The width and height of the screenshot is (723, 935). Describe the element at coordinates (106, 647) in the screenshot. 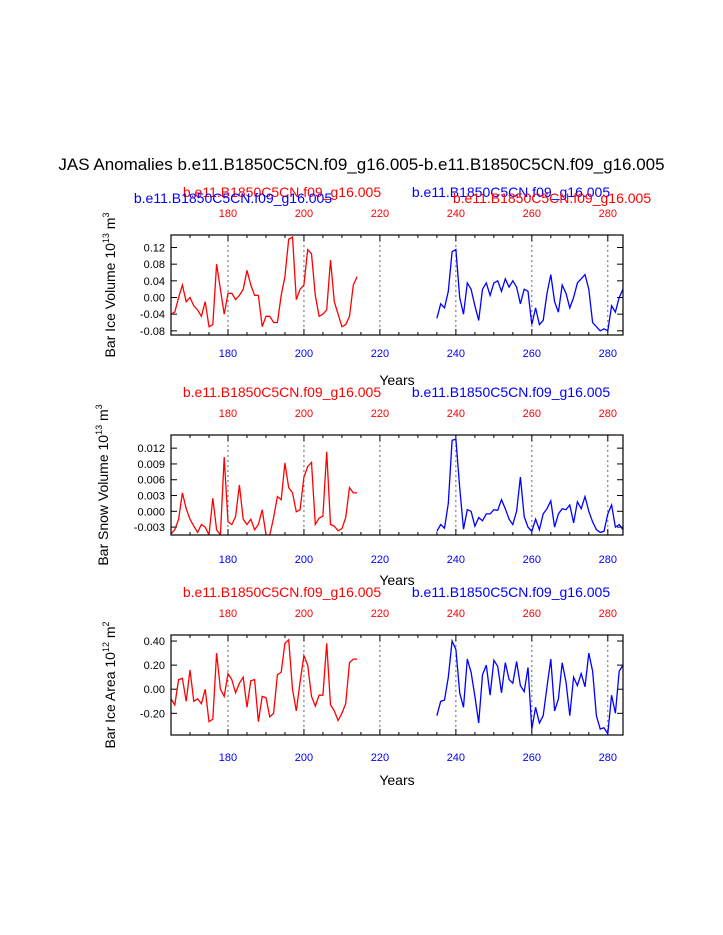

I see `y-axis-title-exp: 12` at that location.